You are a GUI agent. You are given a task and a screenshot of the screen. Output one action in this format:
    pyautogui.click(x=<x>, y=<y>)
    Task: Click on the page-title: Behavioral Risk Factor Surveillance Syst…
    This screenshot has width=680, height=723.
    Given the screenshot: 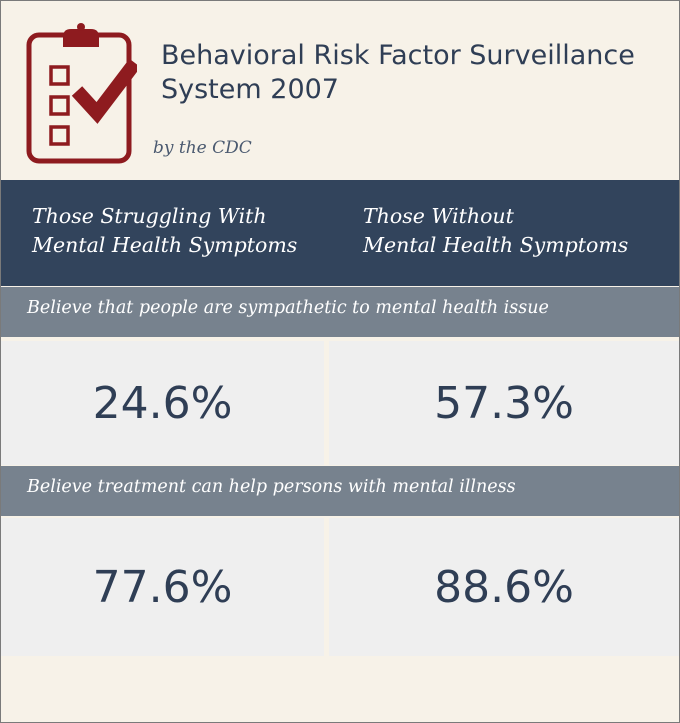 What is the action you would take?
    pyautogui.click(x=411, y=73)
    